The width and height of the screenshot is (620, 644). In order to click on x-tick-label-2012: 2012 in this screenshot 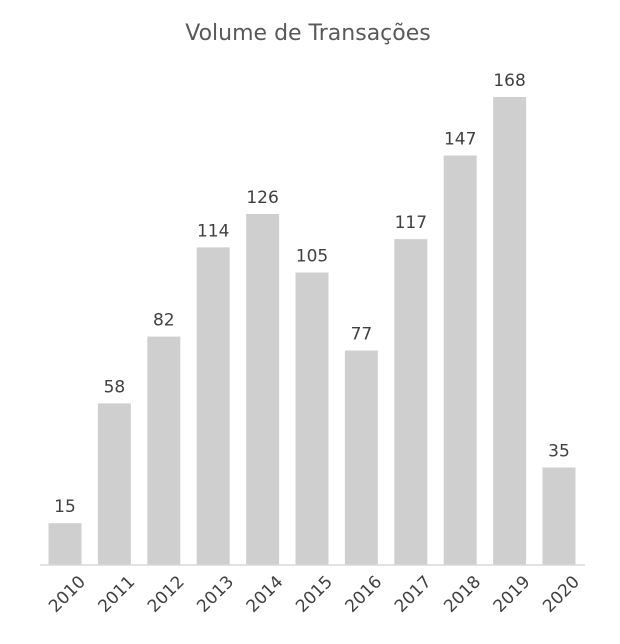, I will do `click(166, 594)`.